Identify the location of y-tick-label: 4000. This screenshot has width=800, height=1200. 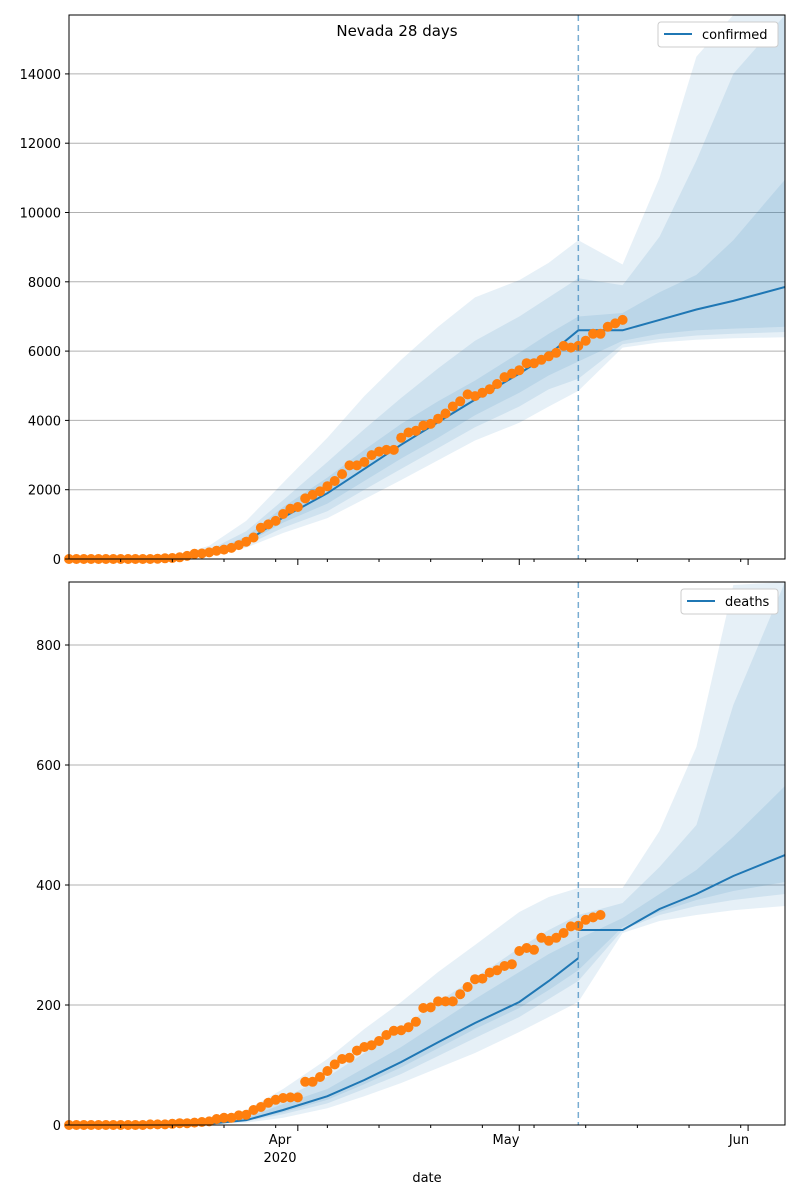
(44, 421).